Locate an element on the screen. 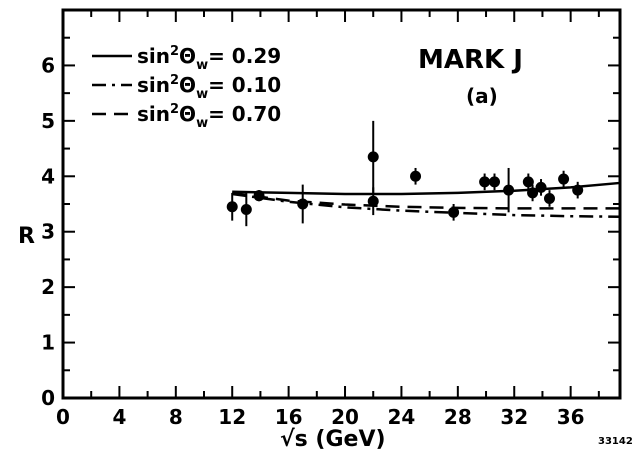 The height and width of the screenshot is (456, 636). y-axis-label: R is located at coordinates (26, 236).